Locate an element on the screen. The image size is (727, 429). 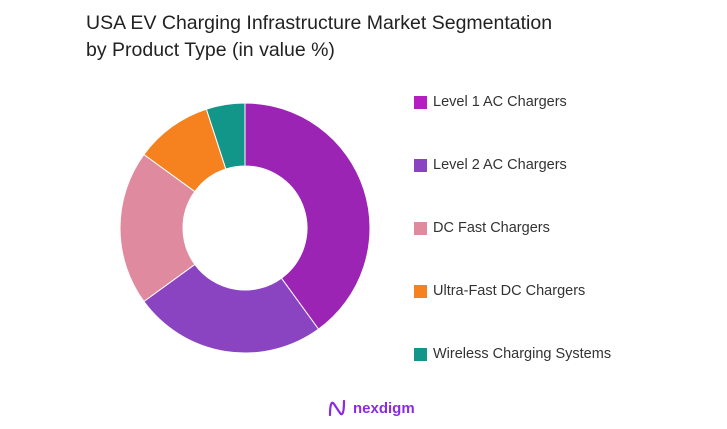
legend-item: Ultra-Fast DC Chargers is located at coordinates (512, 291).